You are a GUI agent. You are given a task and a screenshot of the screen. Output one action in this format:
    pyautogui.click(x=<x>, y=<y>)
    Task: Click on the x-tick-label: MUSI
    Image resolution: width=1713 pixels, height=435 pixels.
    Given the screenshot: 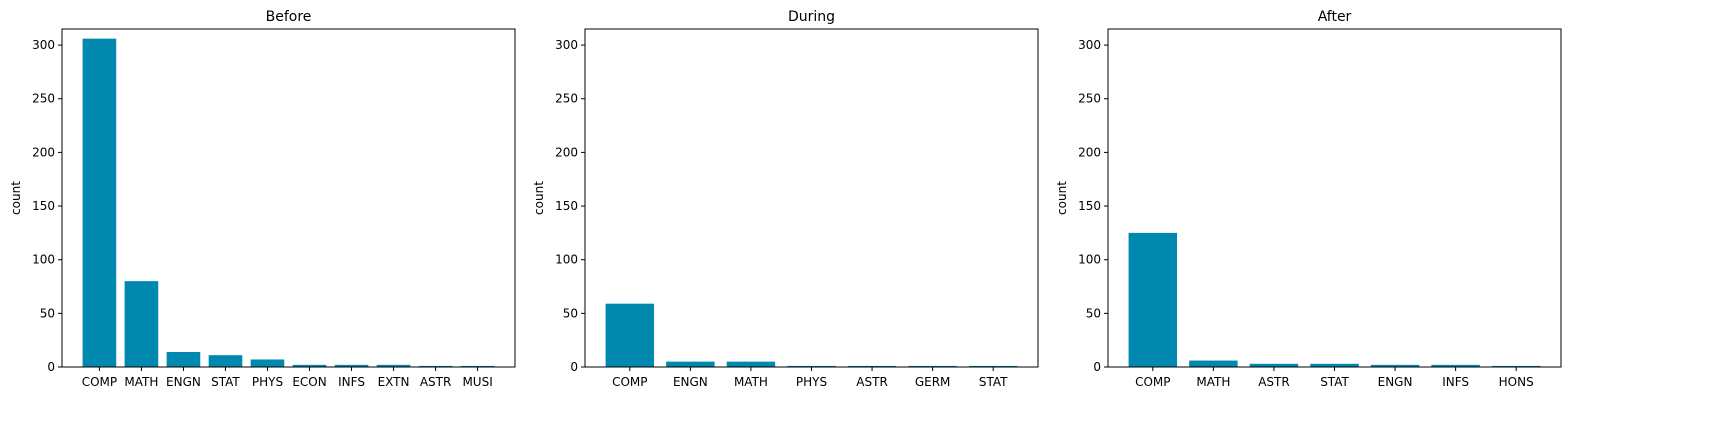 What is the action you would take?
    pyautogui.click(x=477, y=382)
    